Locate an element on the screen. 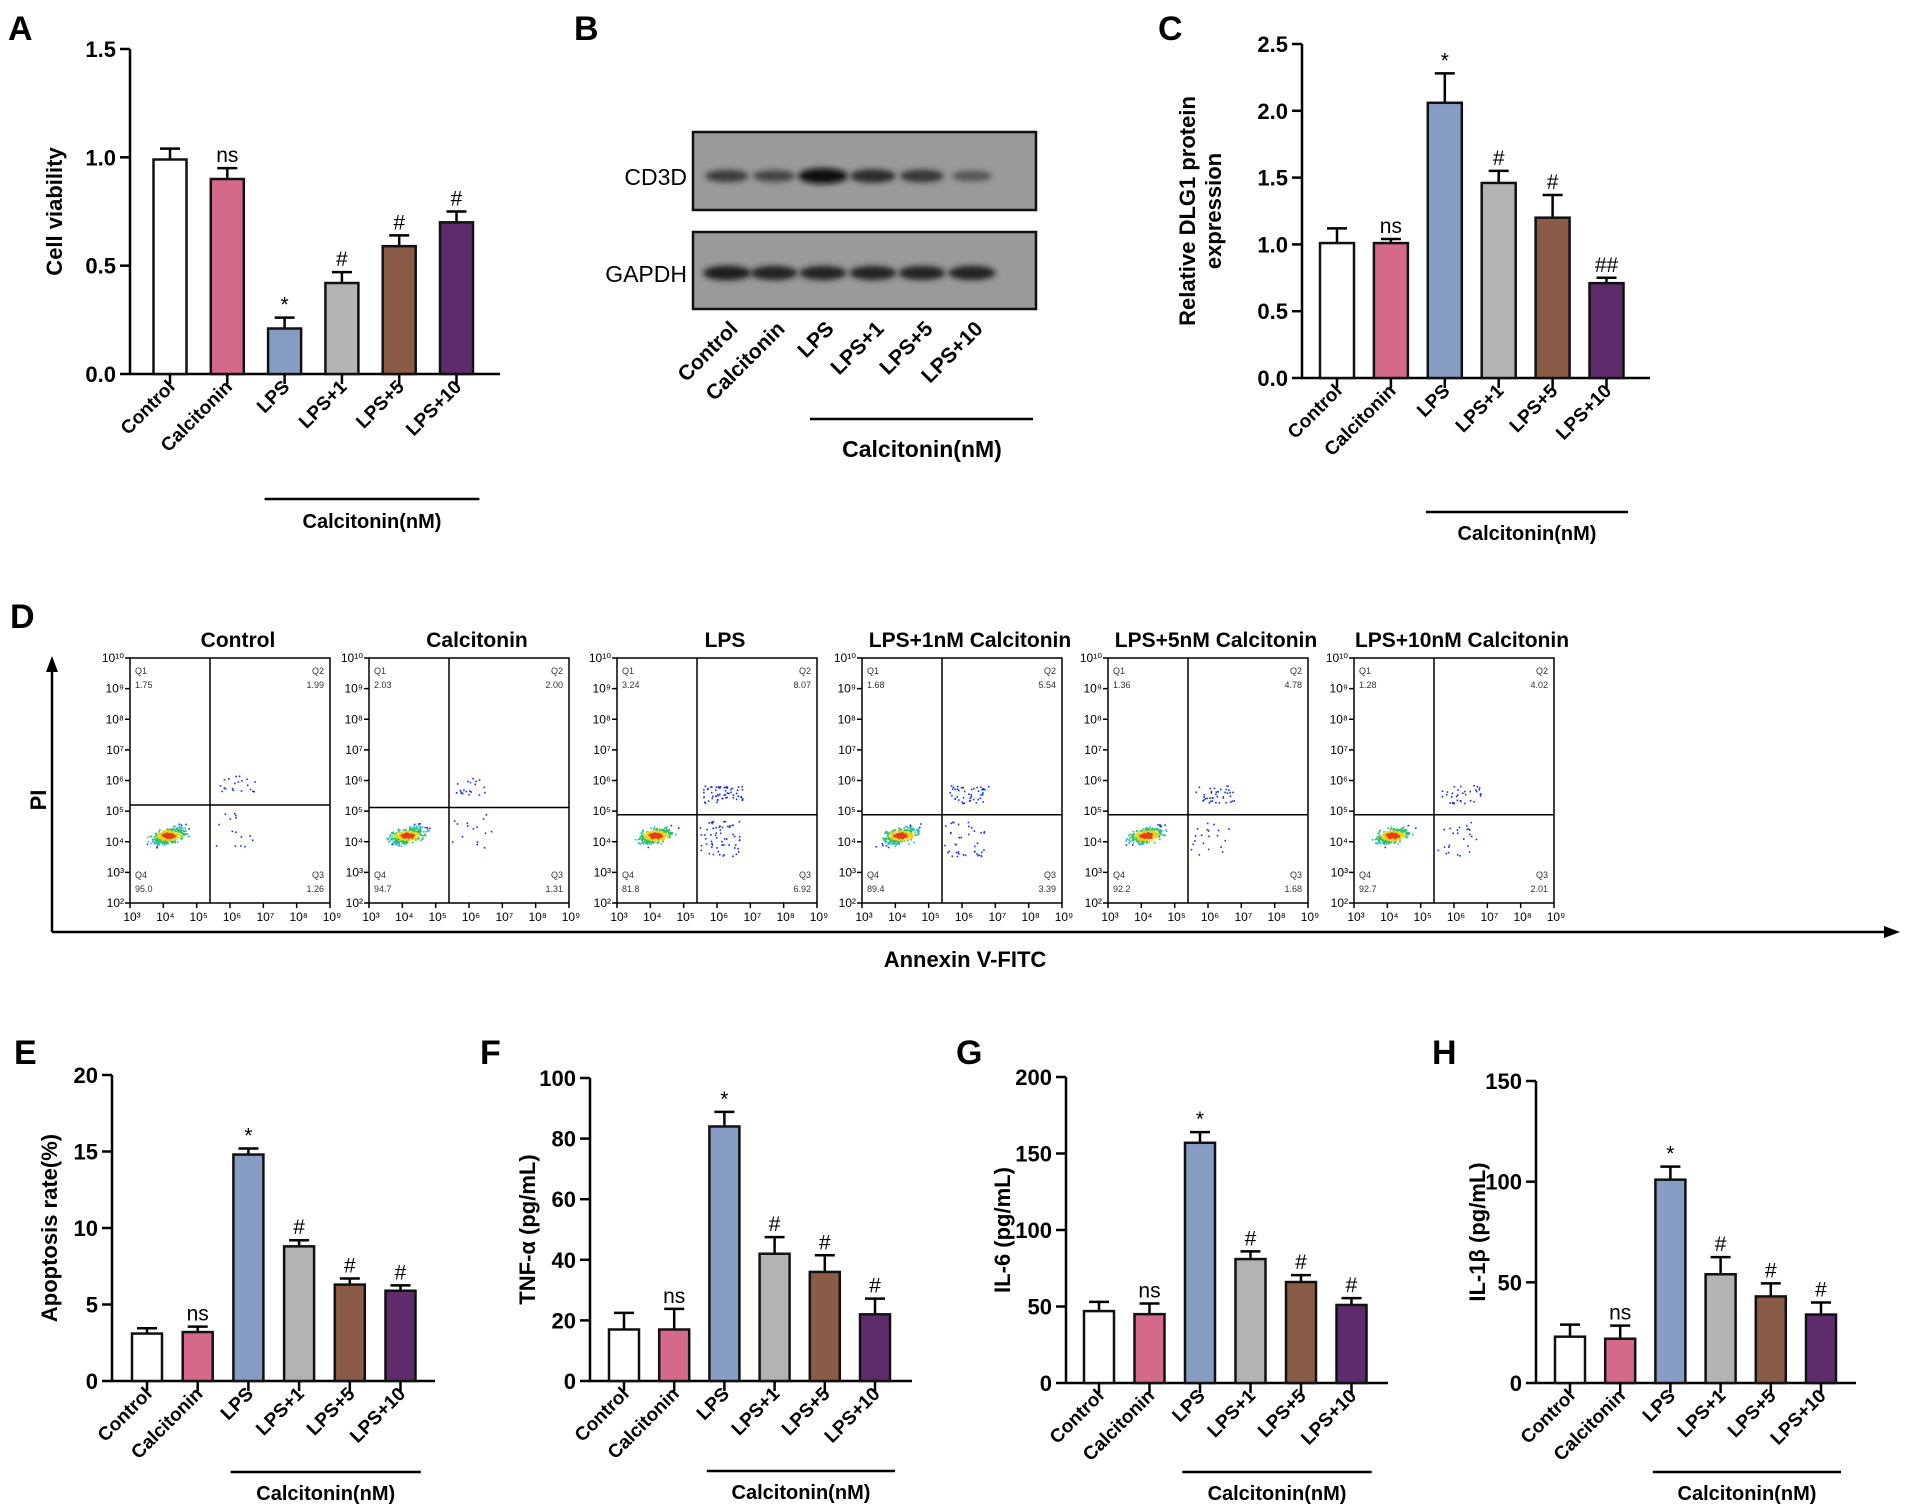 This screenshot has width=1910, height=1511. y-tick-label: 2.0 is located at coordinates (1272, 111).